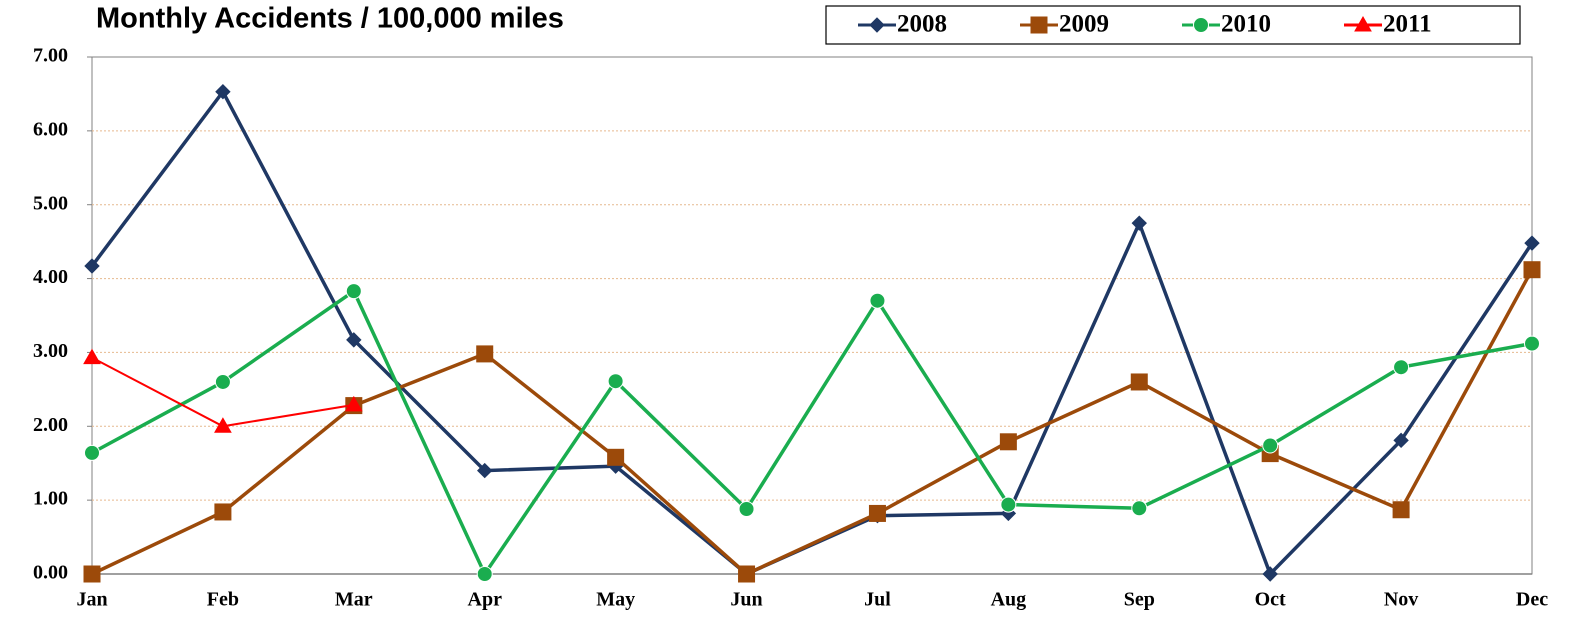  What do you see at coordinates (330, 19) in the screenshot?
I see `chart-title: Monthly Accidents / 100,000 miles` at bounding box center [330, 19].